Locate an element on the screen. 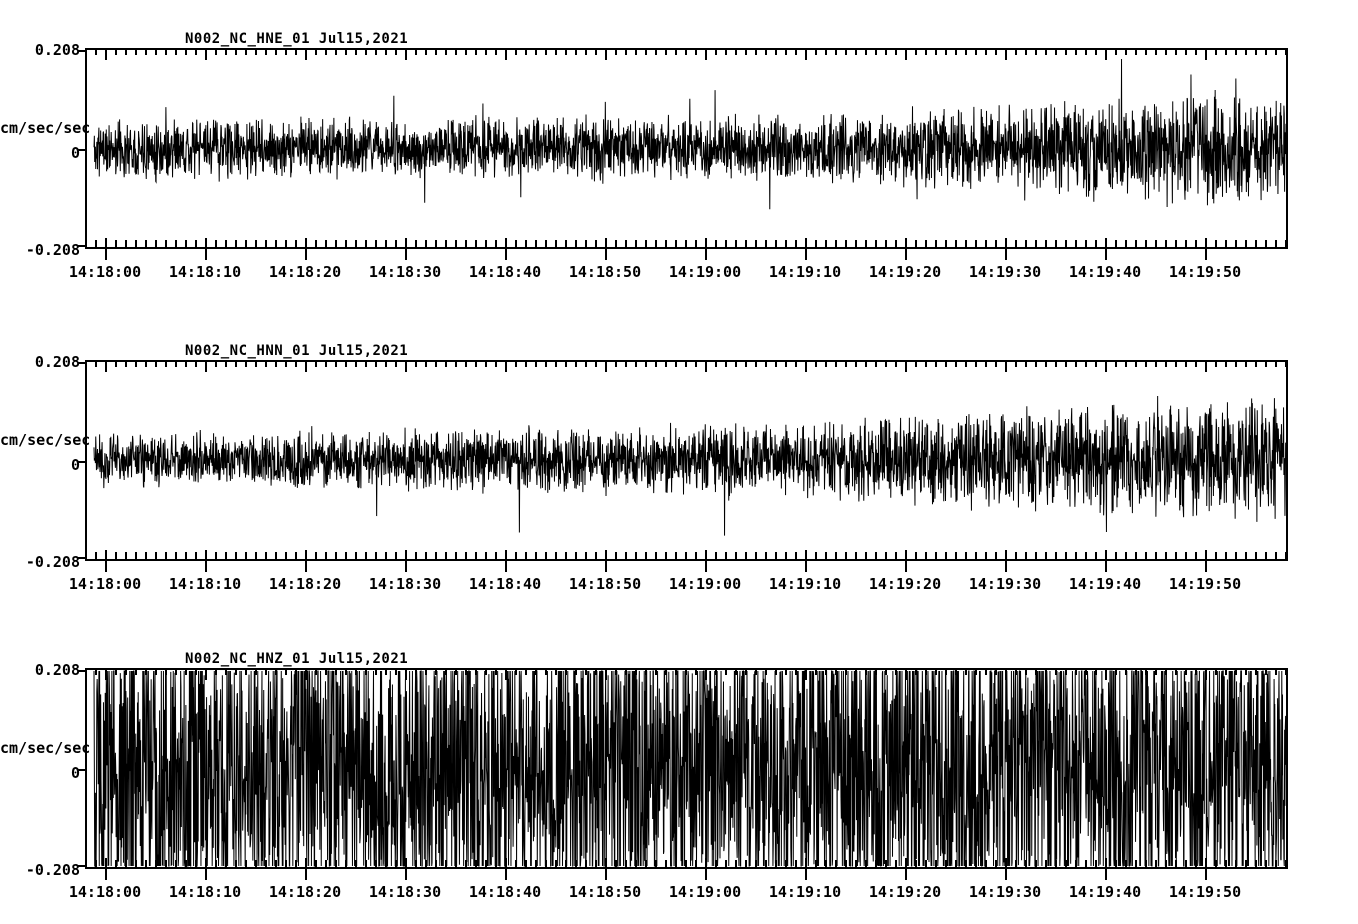 The image size is (1358, 924). y-label-max-hnn: 0.208 is located at coordinates (57, 362).